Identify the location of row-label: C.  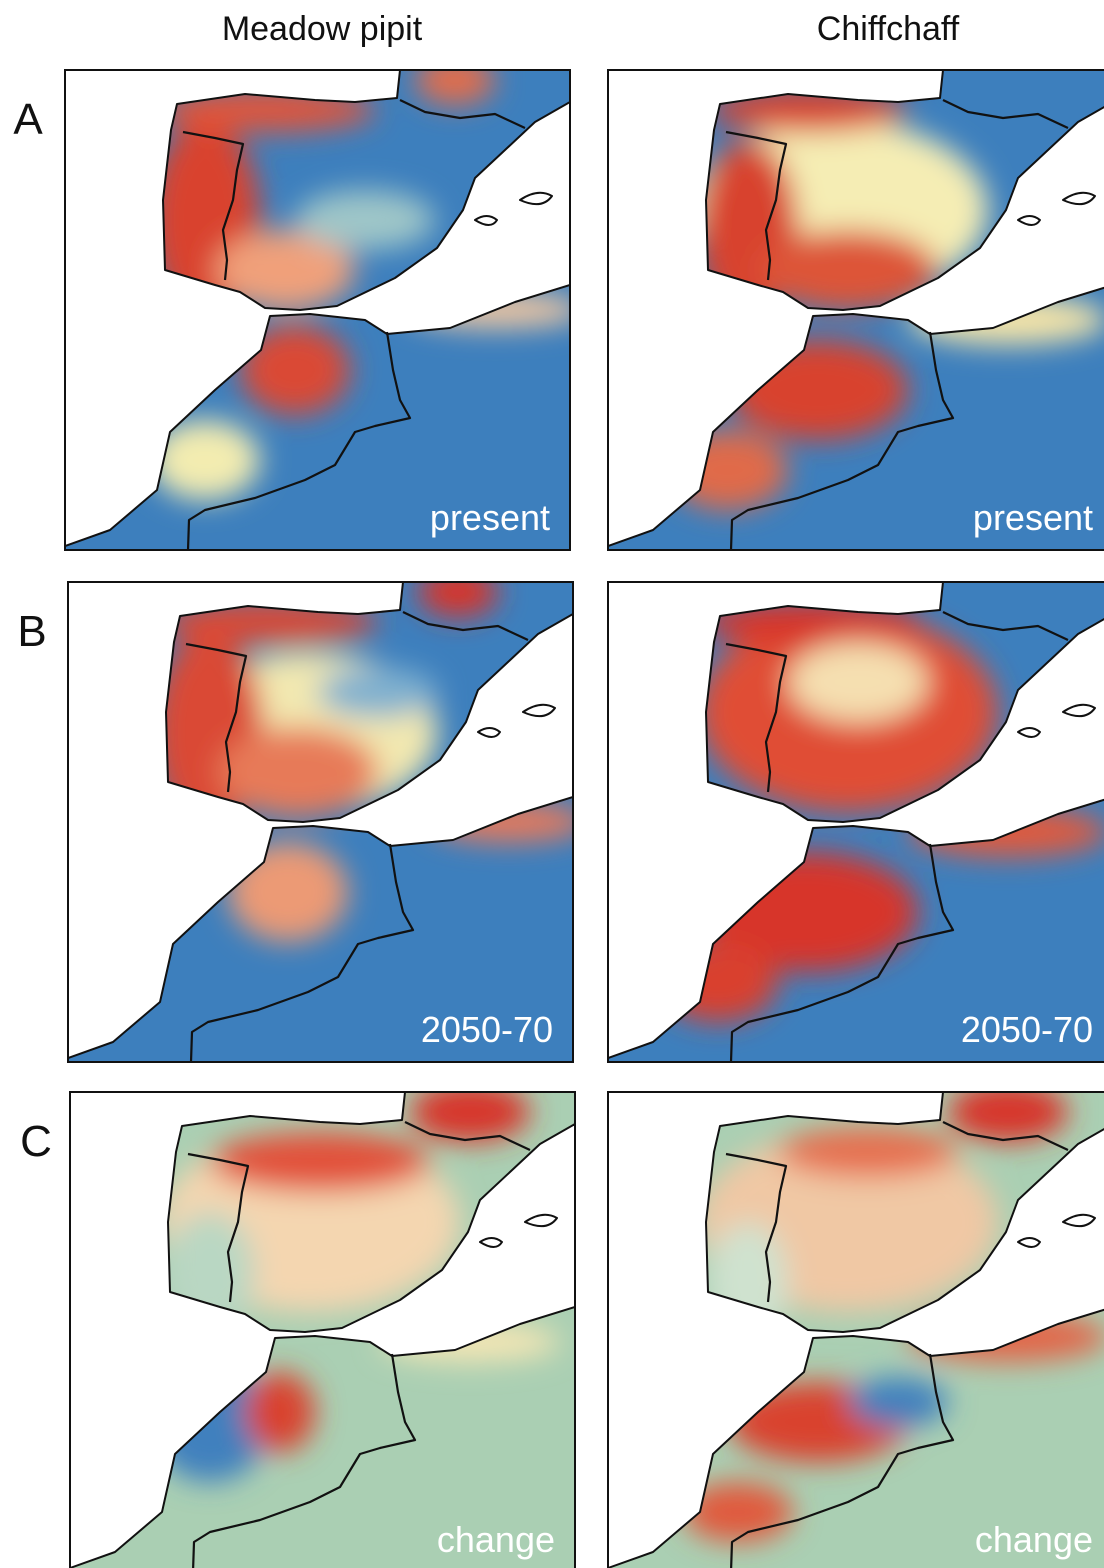
(36, 1141).